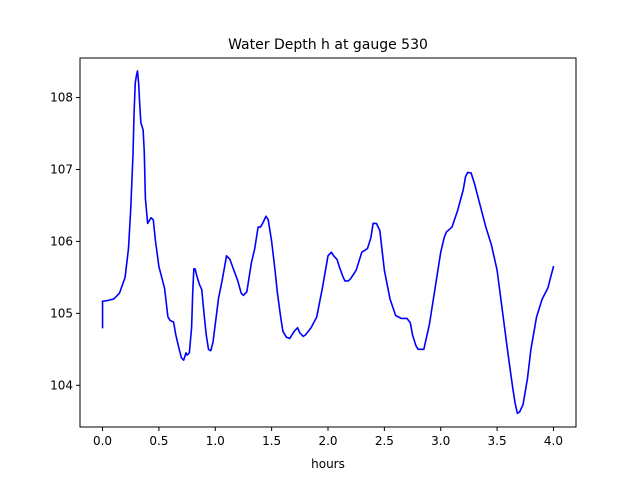 The height and width of the screenshot is (480, 640). What do you see at coordinates (440, 441) in the screenshot?
I see `x-tick-label: 3.0` at bounding box center [440, 441].